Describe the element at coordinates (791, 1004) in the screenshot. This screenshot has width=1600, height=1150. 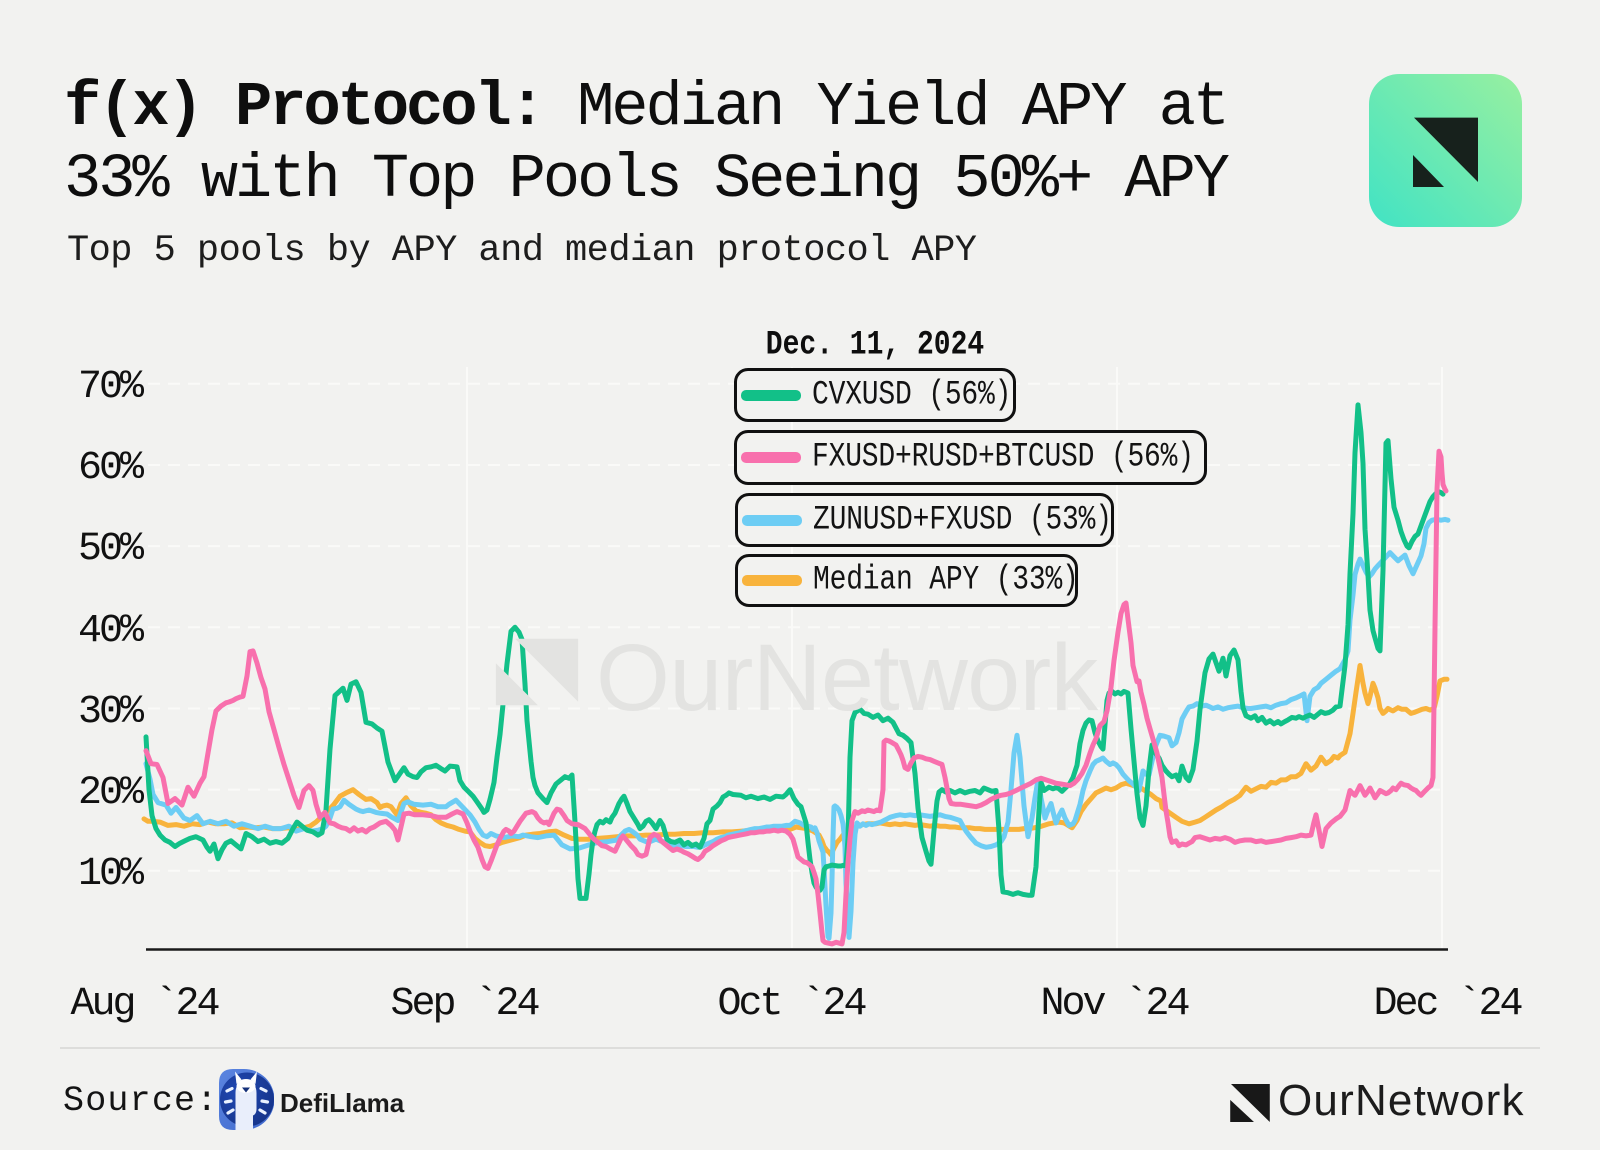
I see `svg-text: Oct `24` at that location.